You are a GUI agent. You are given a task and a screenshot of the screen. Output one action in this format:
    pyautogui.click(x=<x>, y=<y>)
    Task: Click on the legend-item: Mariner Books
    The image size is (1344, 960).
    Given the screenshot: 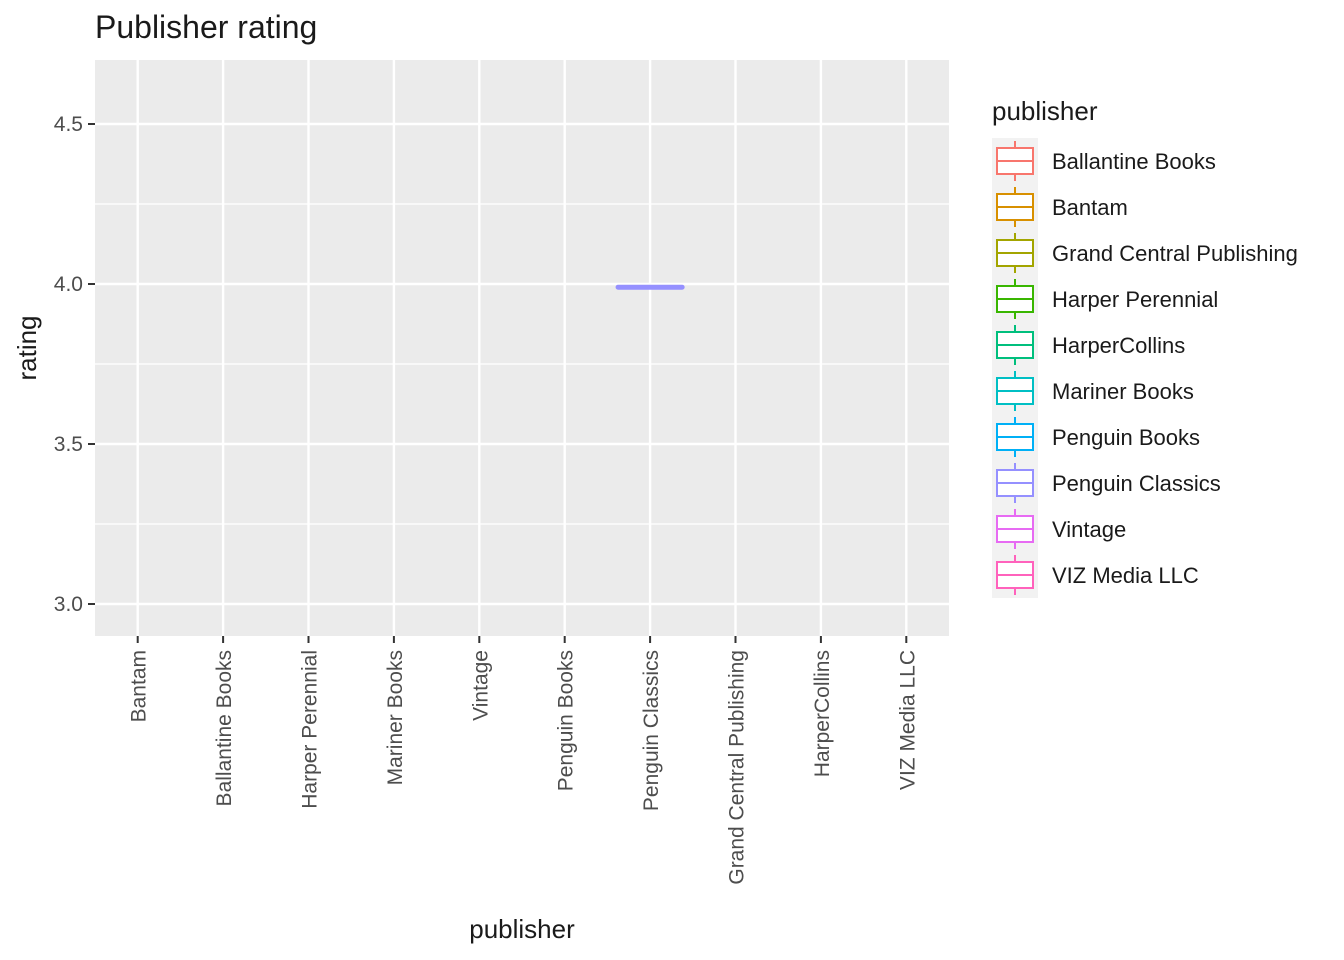 What is the action you would take?
    pyautogui.click(x=1095, y=391)
    